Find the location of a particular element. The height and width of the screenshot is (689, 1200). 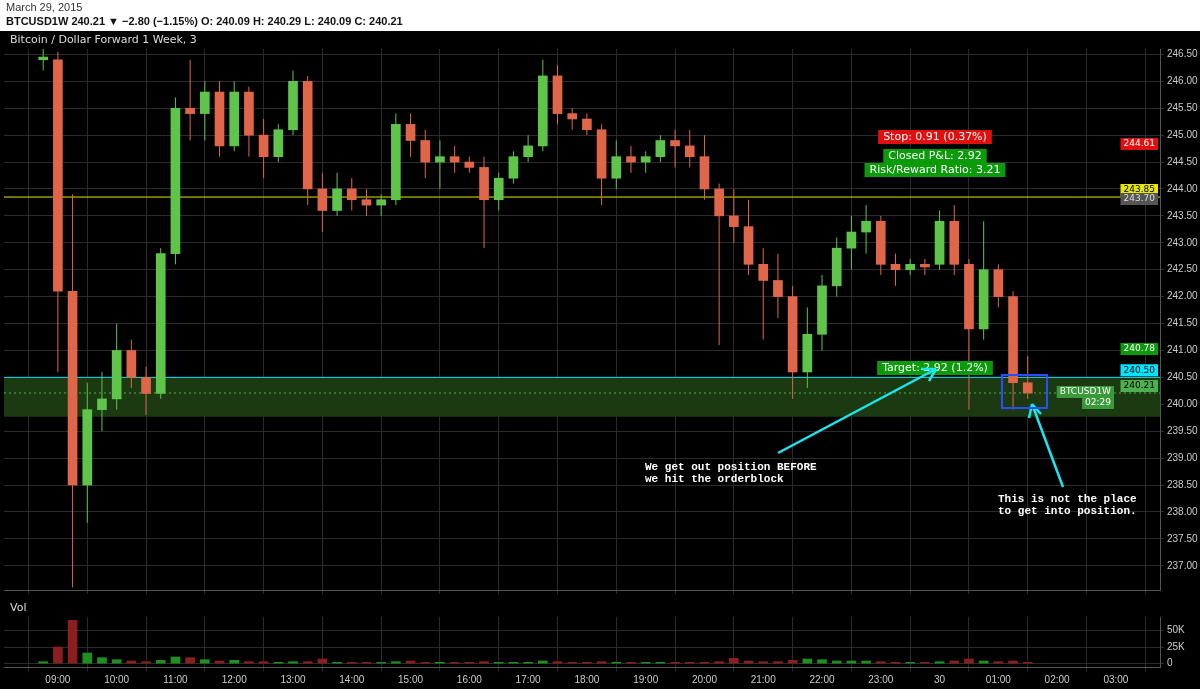

chart-title: Bitcoin / Dollar Forward 1 Week, 3 is located at coordinates (103, 39).